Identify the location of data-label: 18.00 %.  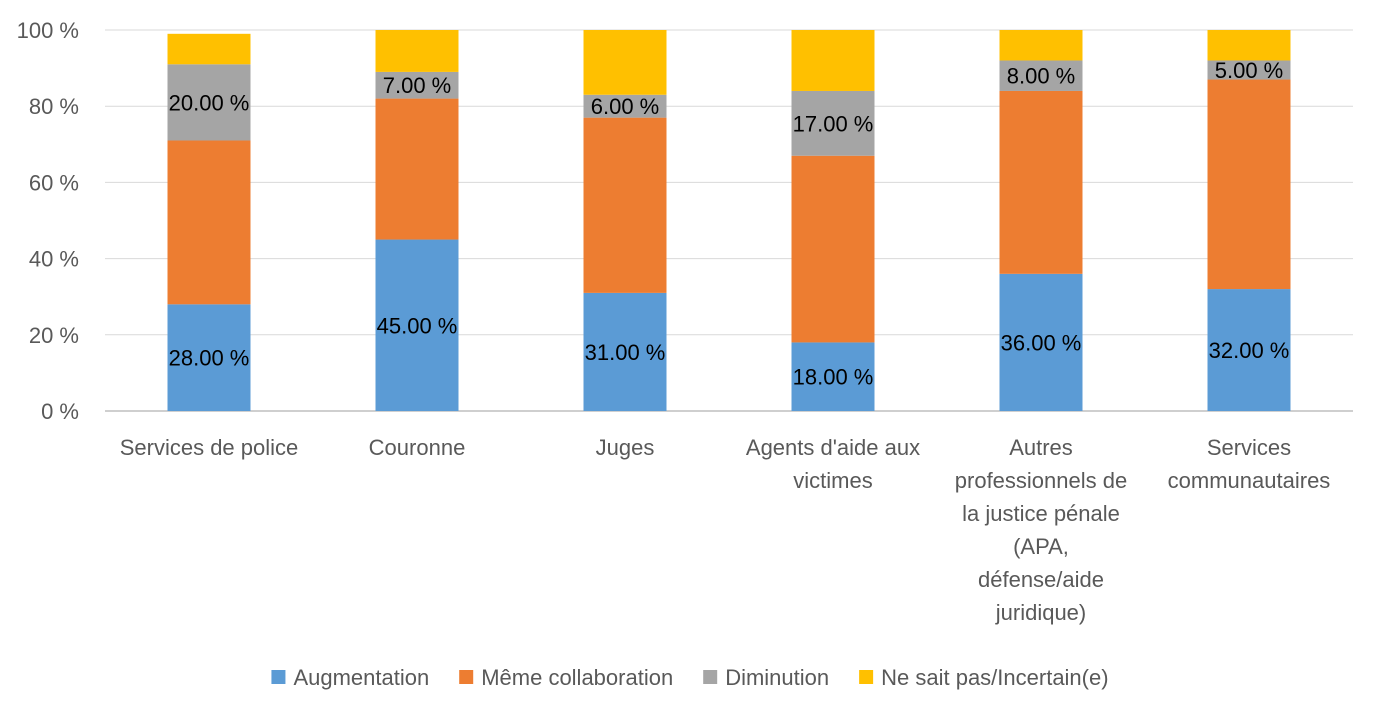
(833, 377).